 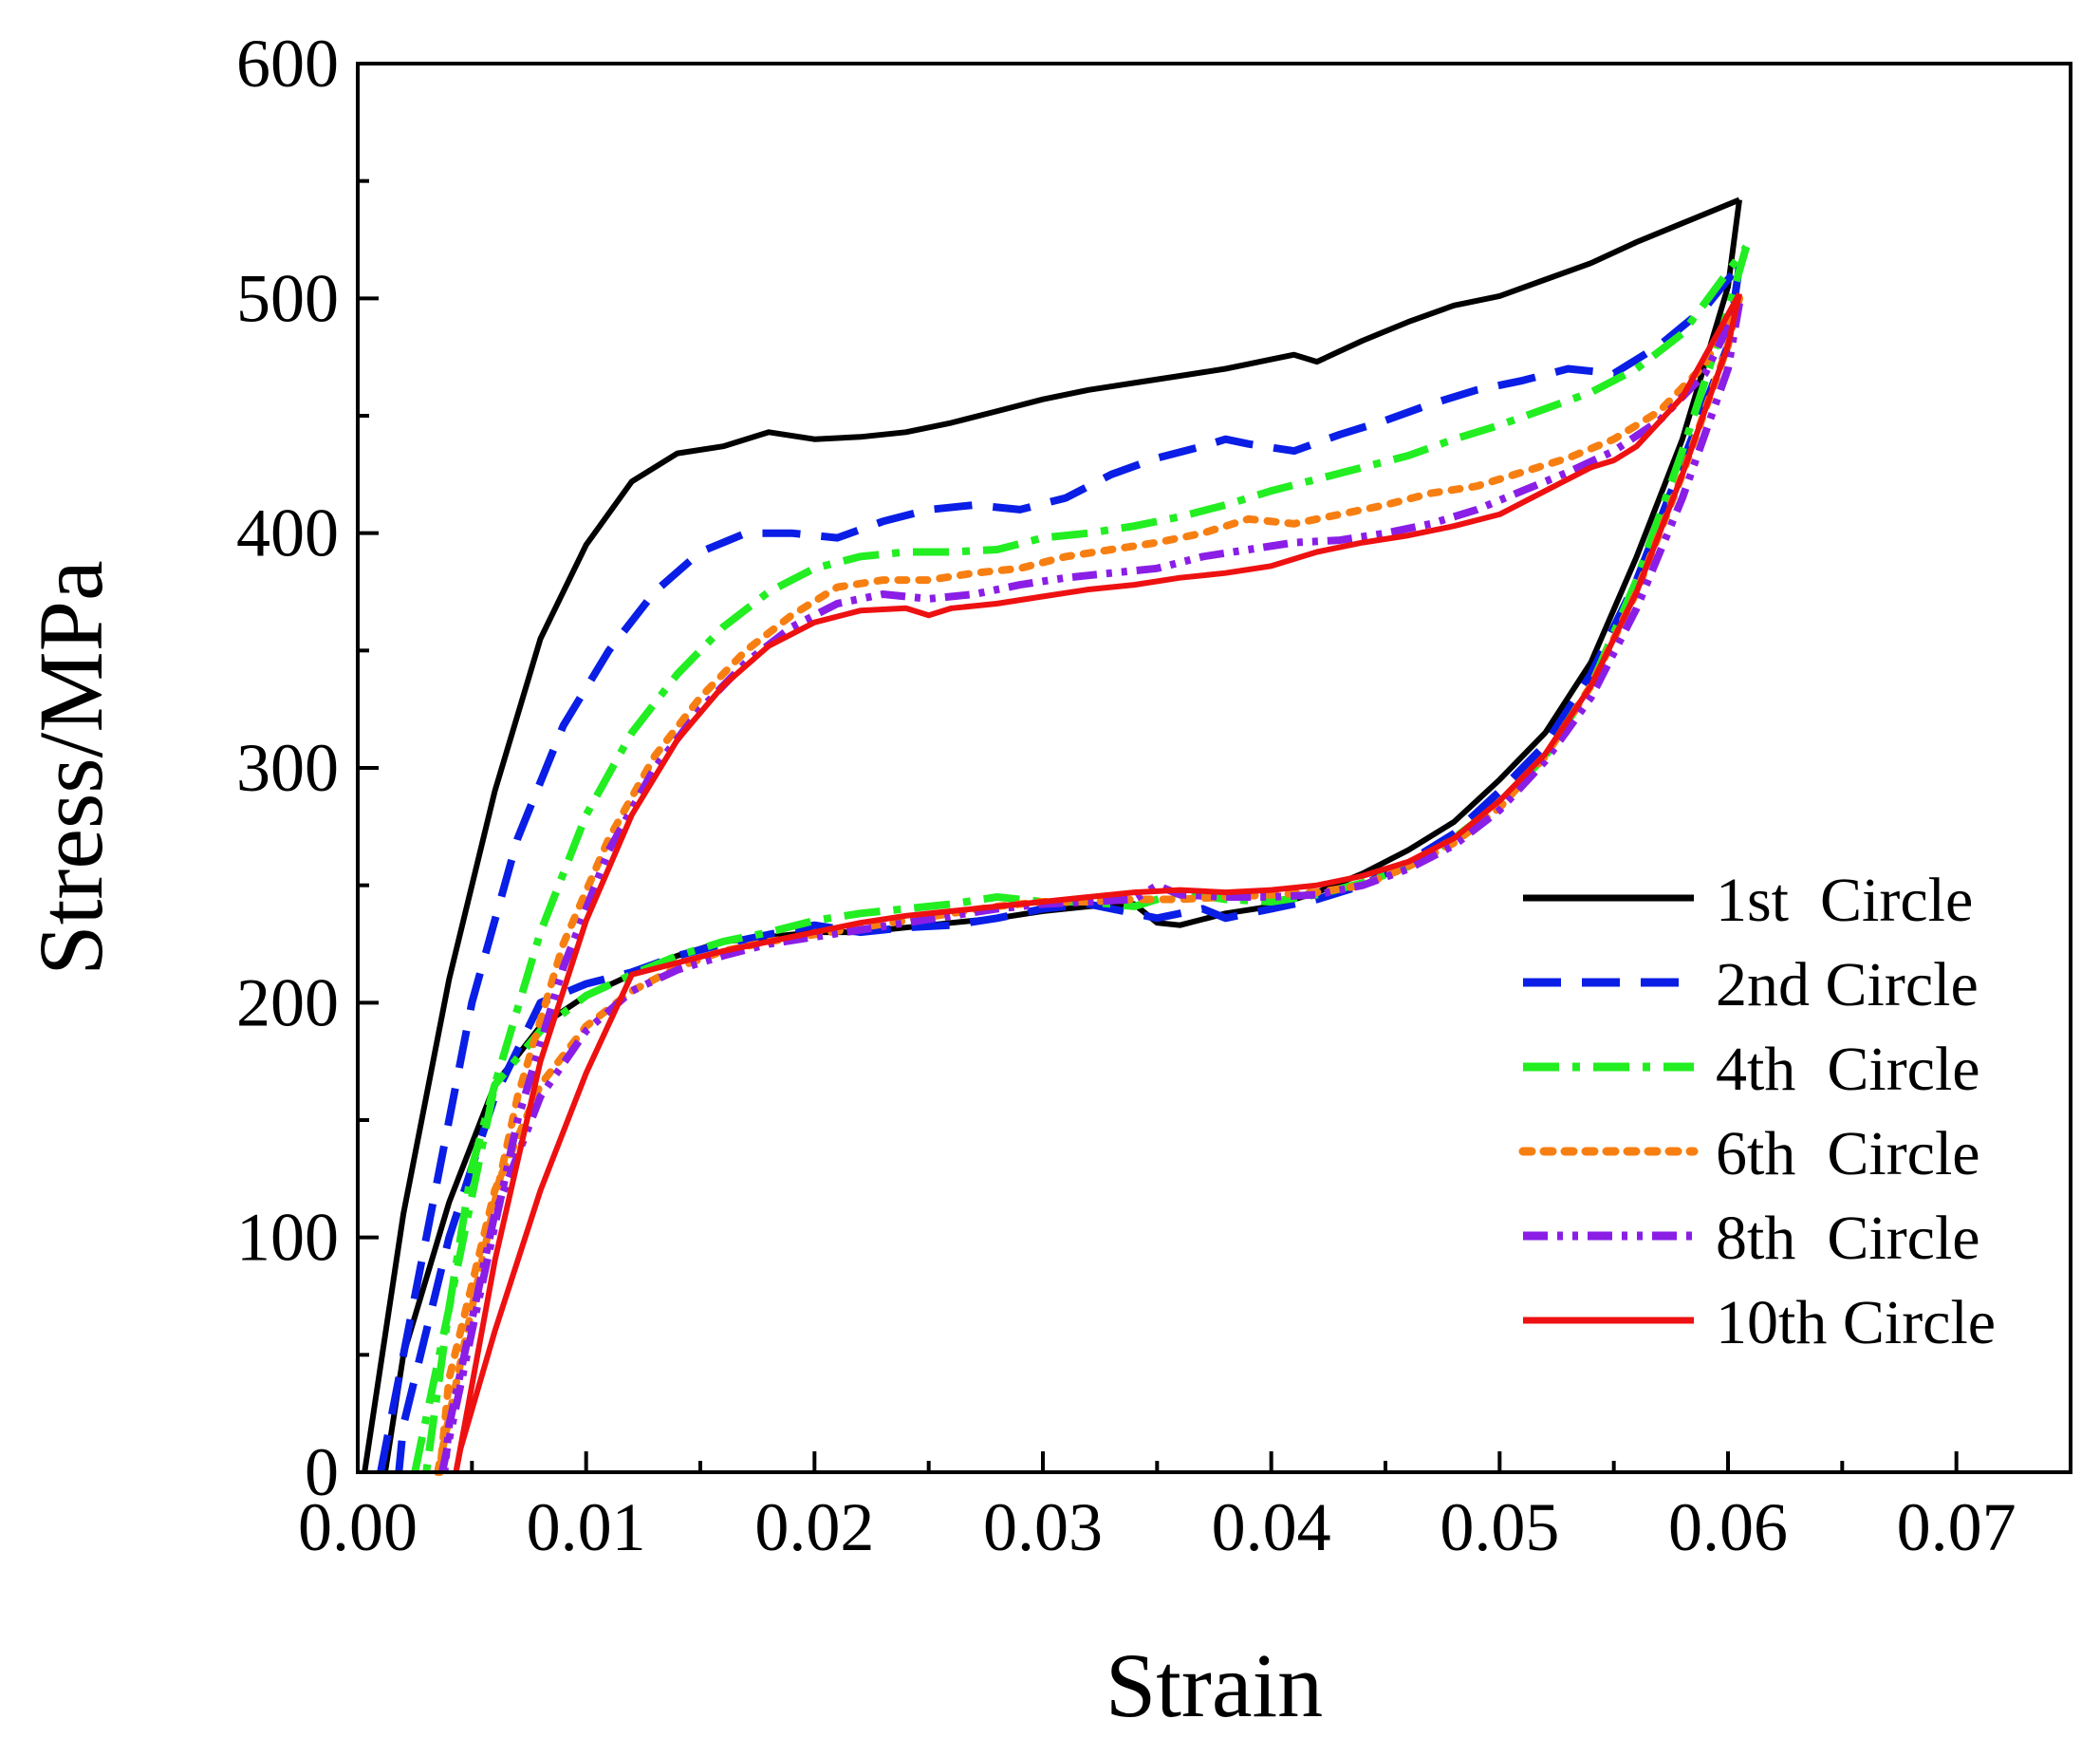 I want to click on y-tick-label: 400, so click(x=287, y=533).